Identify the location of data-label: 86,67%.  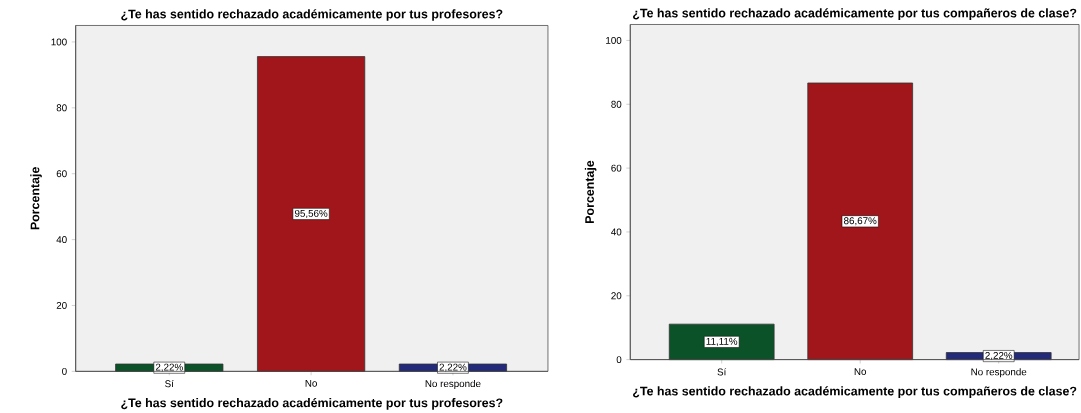
(860, 221).